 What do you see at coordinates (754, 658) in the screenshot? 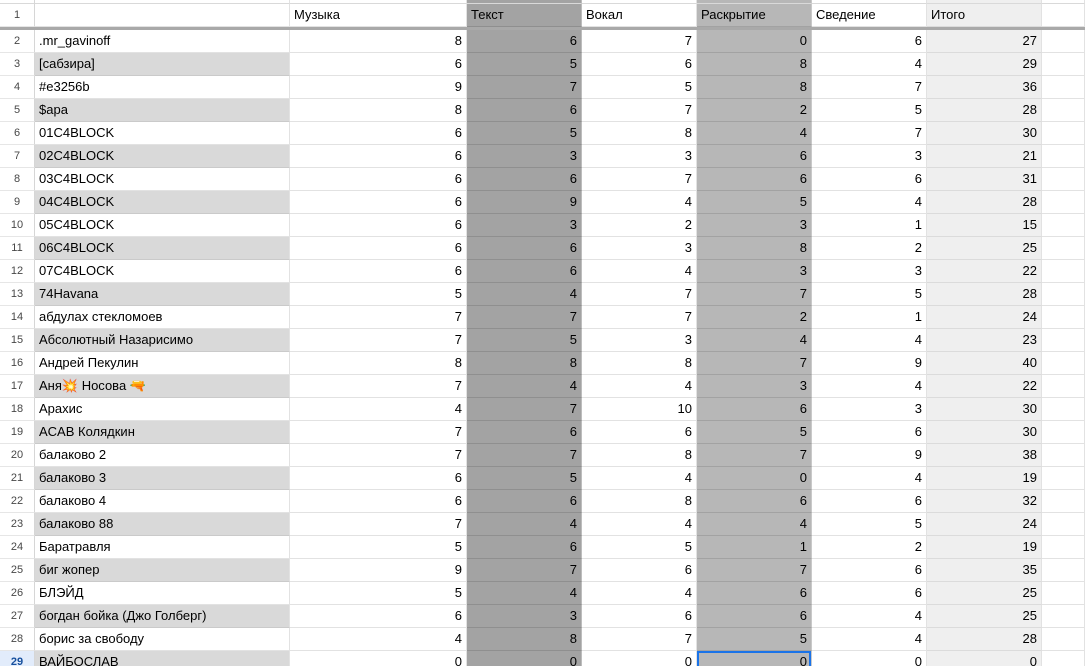
I see `active-cell: 0` at bounding box center [754, 658].